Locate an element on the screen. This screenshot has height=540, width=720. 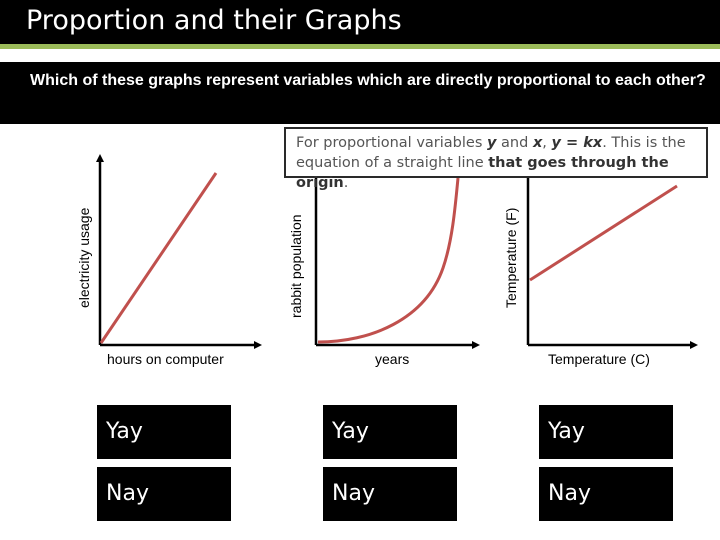
hint-emphasis: that goes through the origin is located at coordinates (482, 173).